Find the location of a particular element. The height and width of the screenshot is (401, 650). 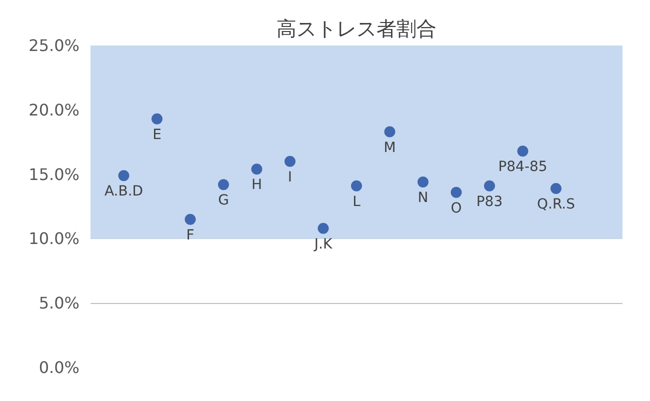

x-tick-label: P83 is located at coordinates (489, 202).